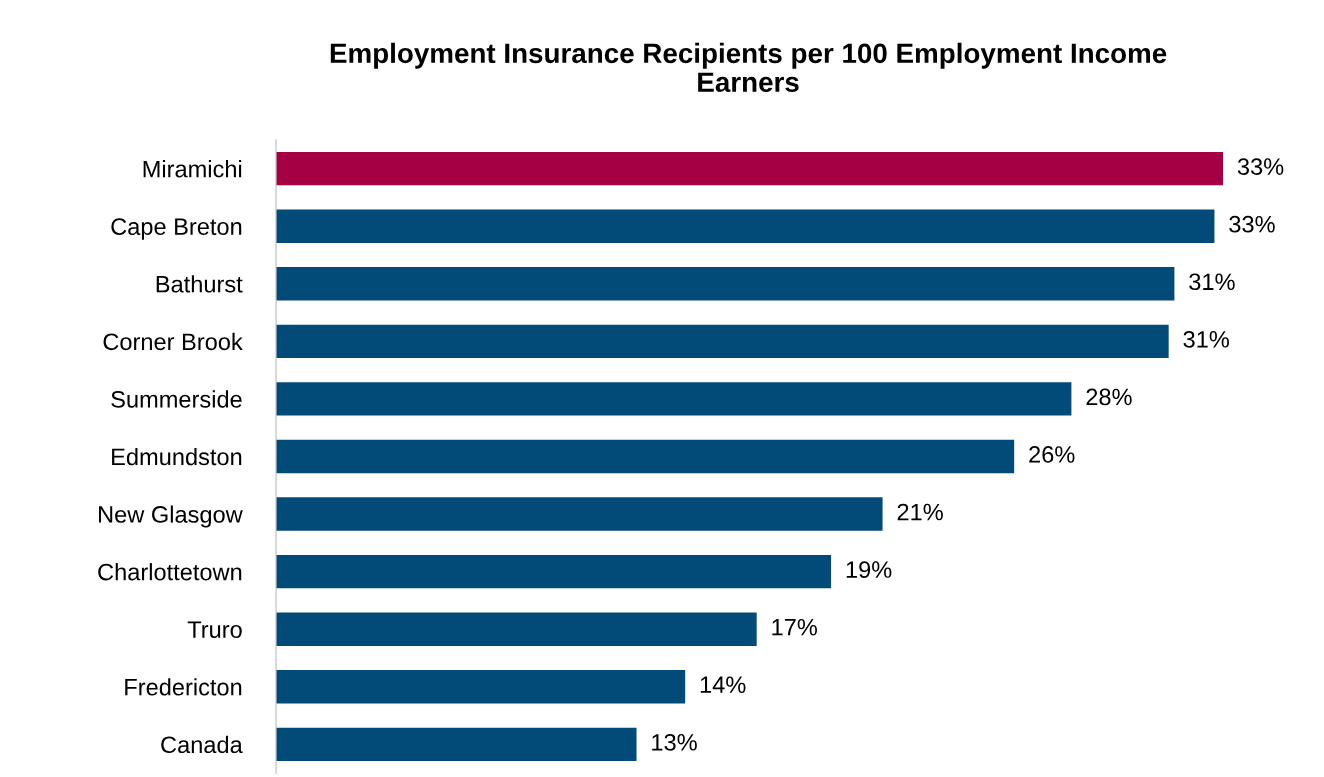 The height and width of the screenshot is (777, 1324). What do you see at coordinates (176, 399) in the screenshot?
I see `y-tick-label: Summerside` at bounding box center [176, 399].